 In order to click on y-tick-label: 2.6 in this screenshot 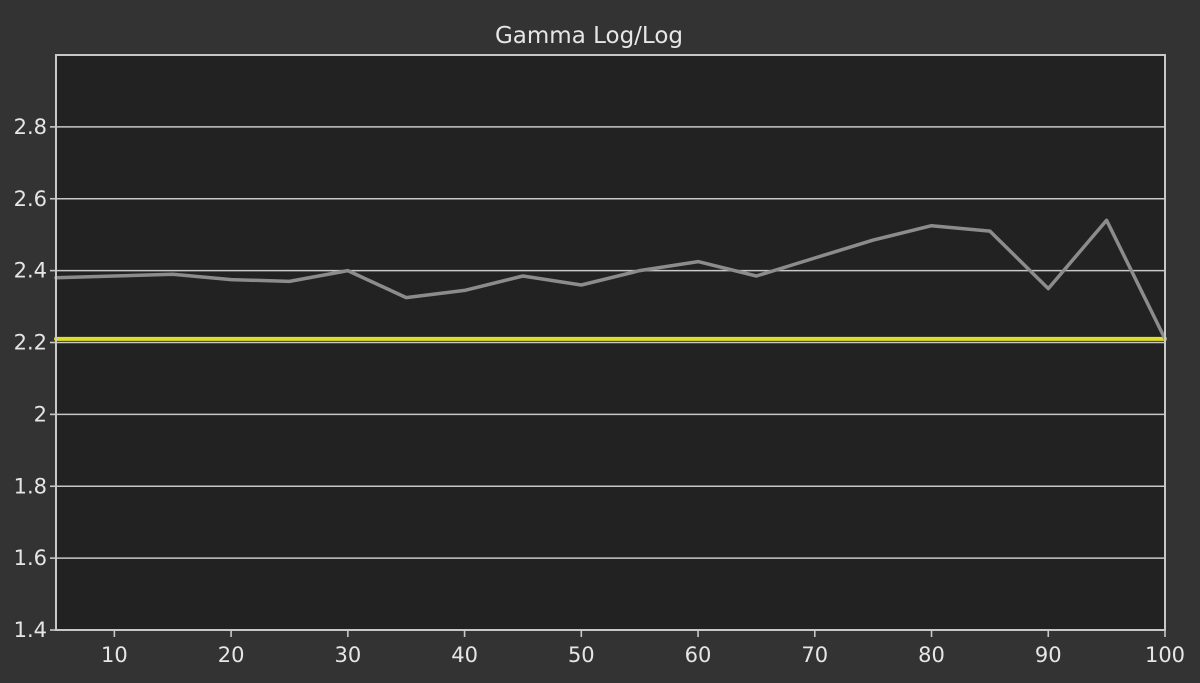, I will do `click(30, 199)`.